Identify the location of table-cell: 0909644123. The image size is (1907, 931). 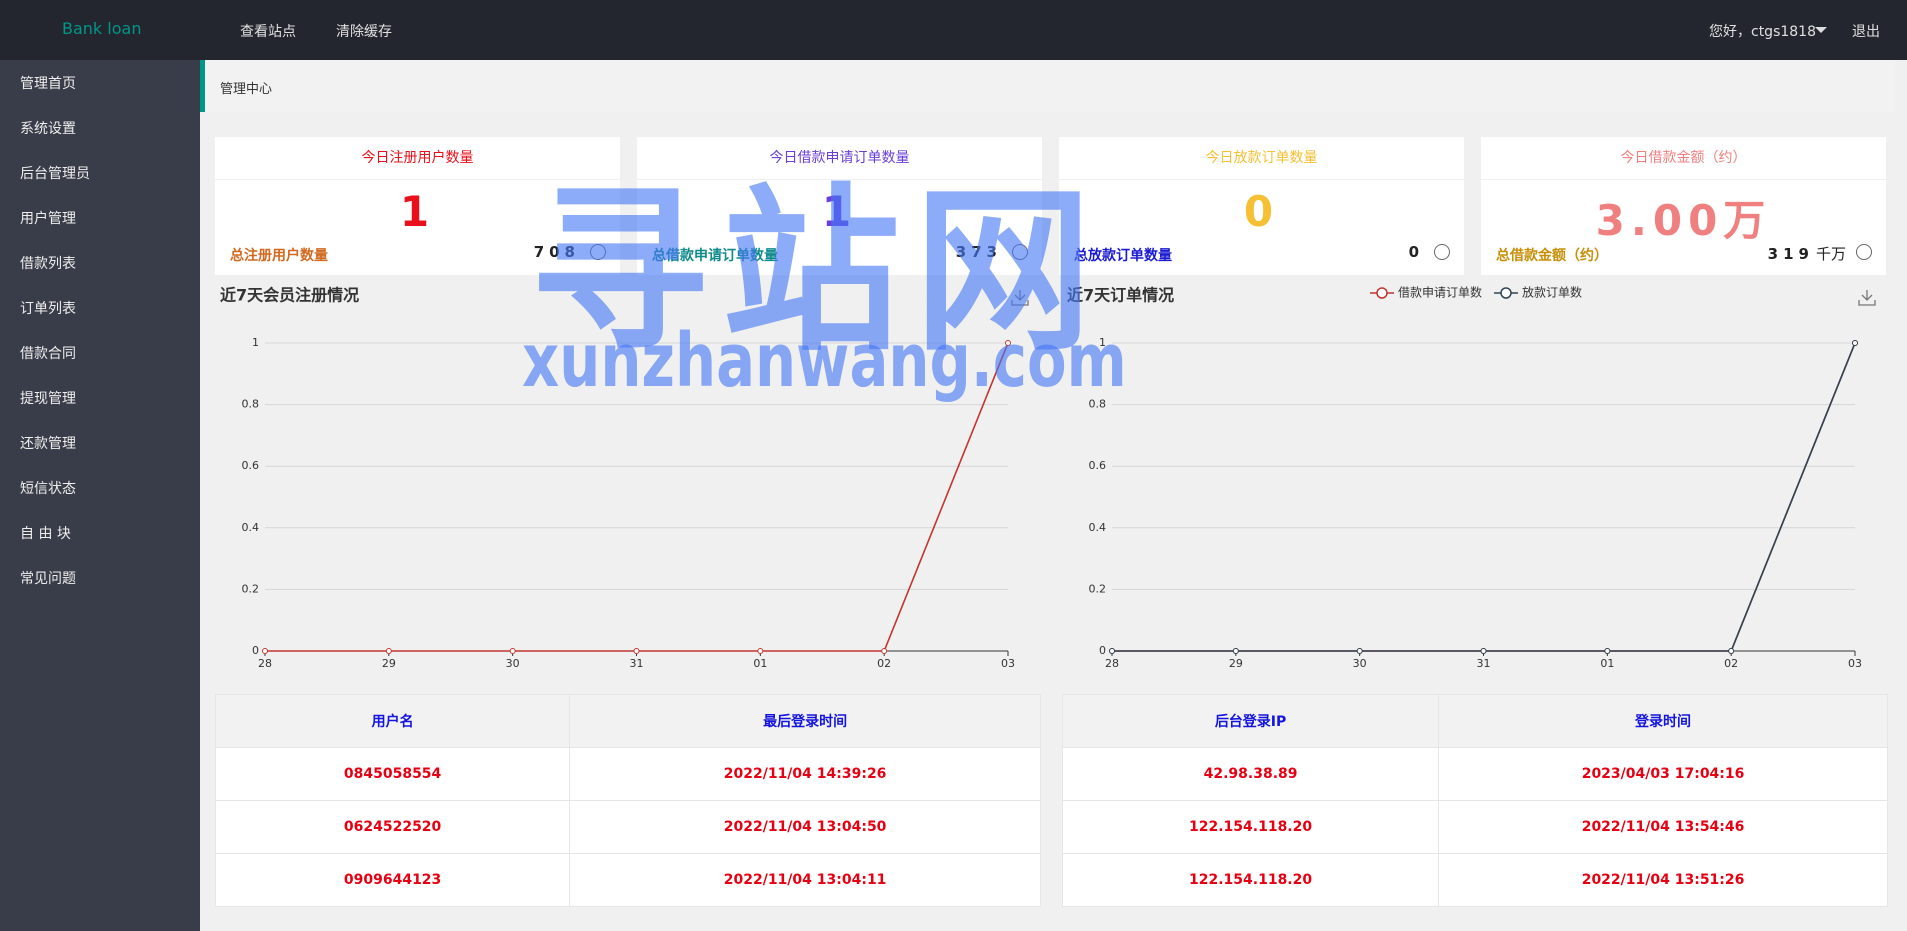
(392, 880).